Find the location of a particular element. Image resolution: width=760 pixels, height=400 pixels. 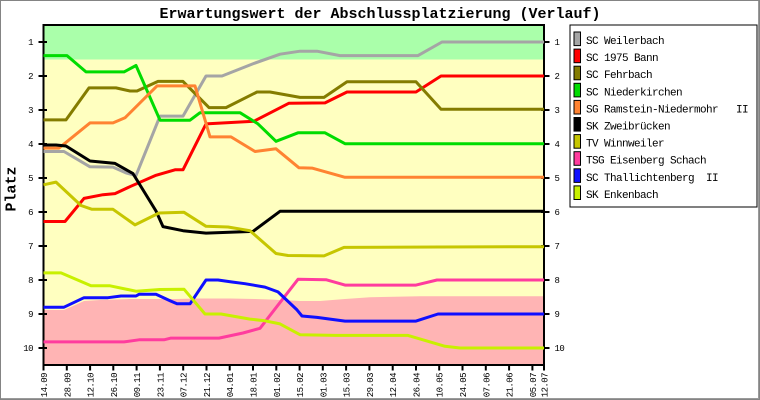

svg-text: 10.05 is located at coordinates (441, 385).